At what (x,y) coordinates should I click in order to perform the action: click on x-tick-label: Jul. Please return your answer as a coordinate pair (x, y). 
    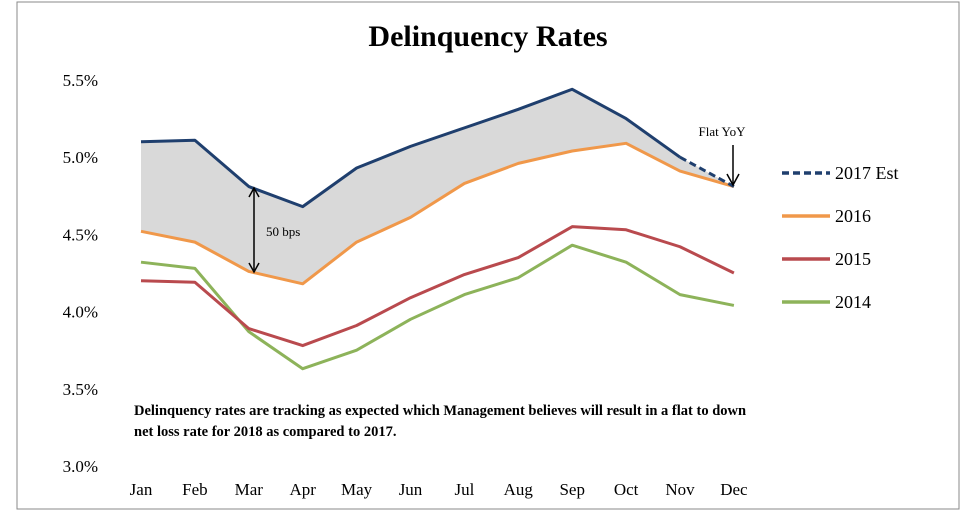
    Looking at the image, I should click on (464, 489).